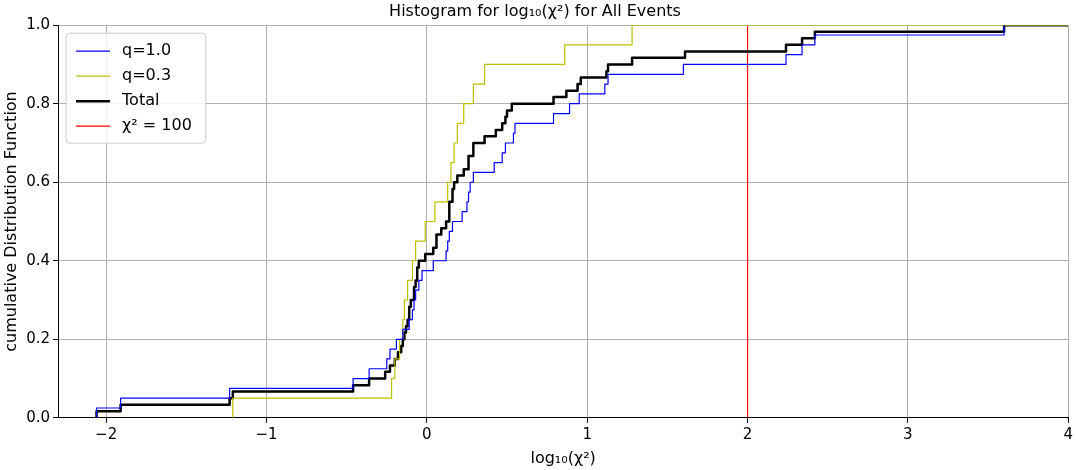 Image resolution: width=1076 pixels, height=470 pixels. Describe the element at coordinates (1068, 433) in the screenshot. I see `x-tick-label: 4` at that location.